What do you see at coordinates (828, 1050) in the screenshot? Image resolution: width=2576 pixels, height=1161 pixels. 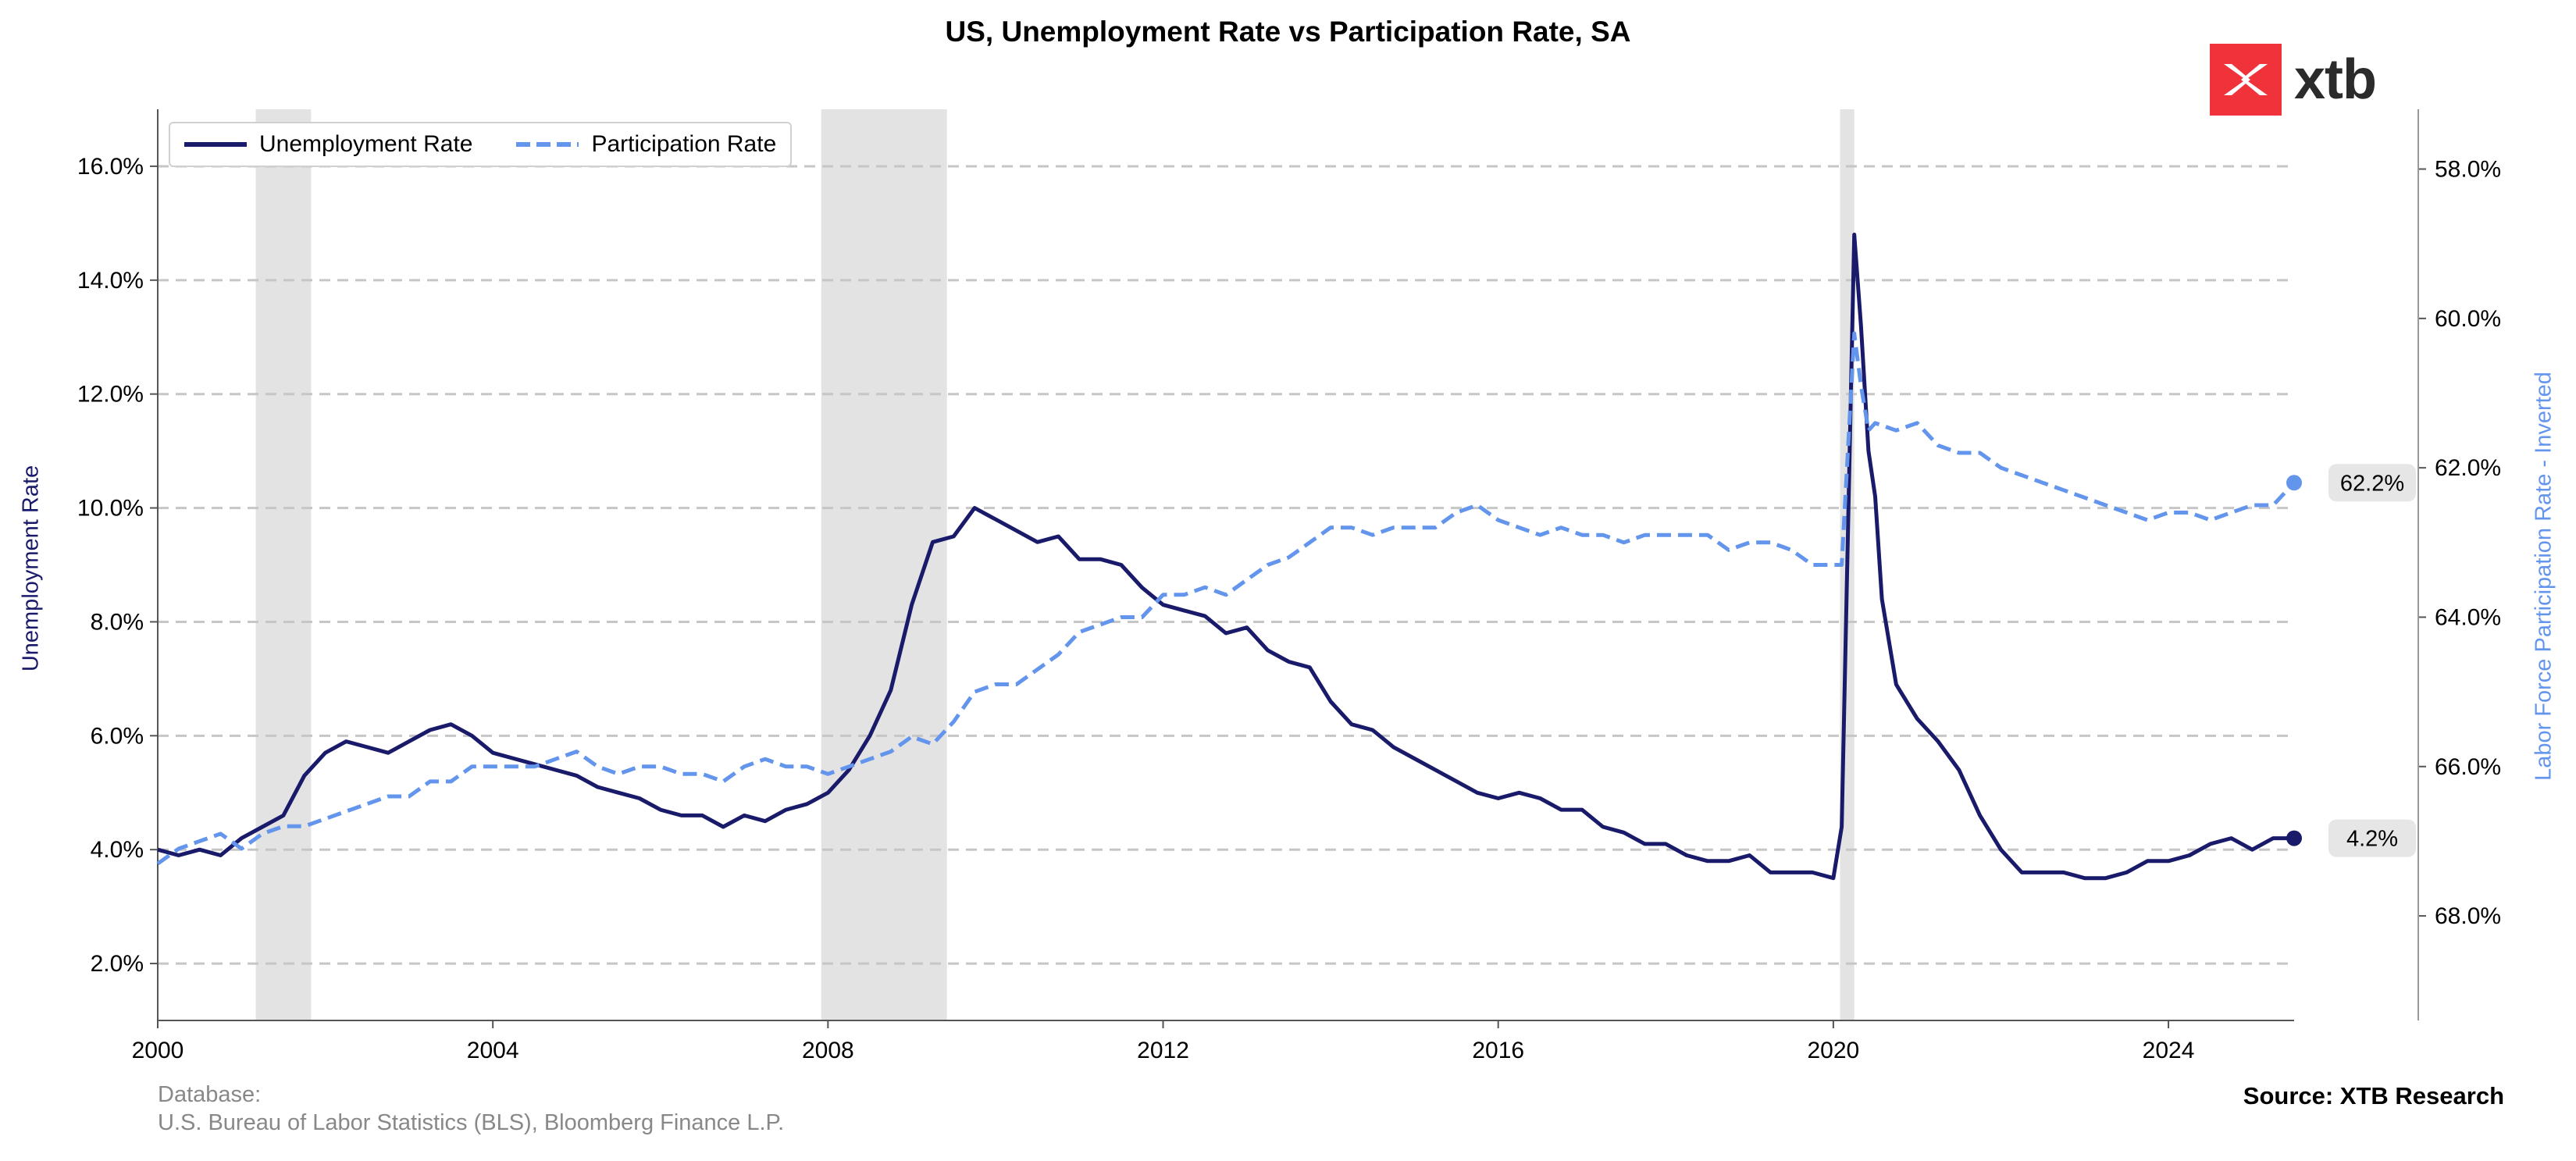 I see `x-tick-label: 2008` at bounding box center [828, 1050].